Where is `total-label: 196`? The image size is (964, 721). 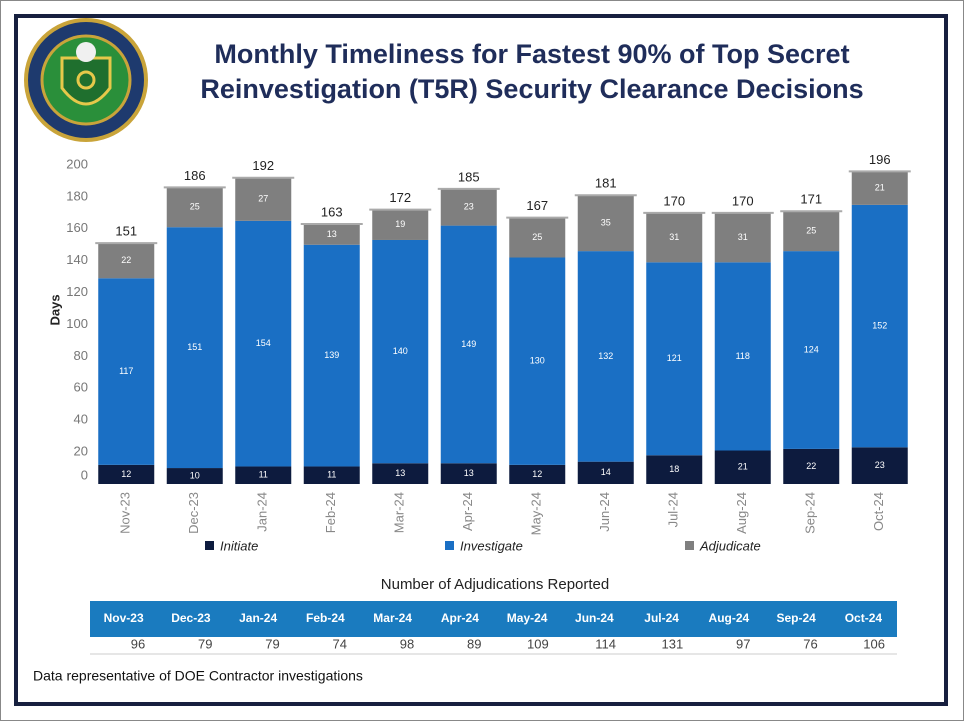 total-label: 196 is located at coordinates (880, 159).